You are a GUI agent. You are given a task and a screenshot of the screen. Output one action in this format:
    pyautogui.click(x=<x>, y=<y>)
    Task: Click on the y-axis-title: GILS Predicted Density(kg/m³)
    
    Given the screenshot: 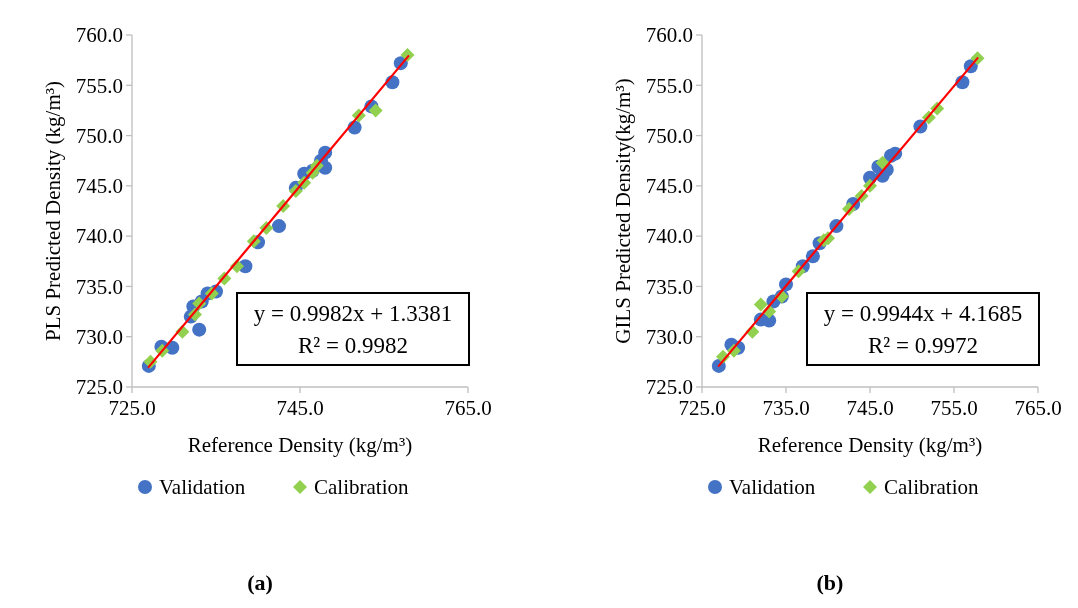 What is the action you would take?
    pyautogui.click(x=623, y=211)
    